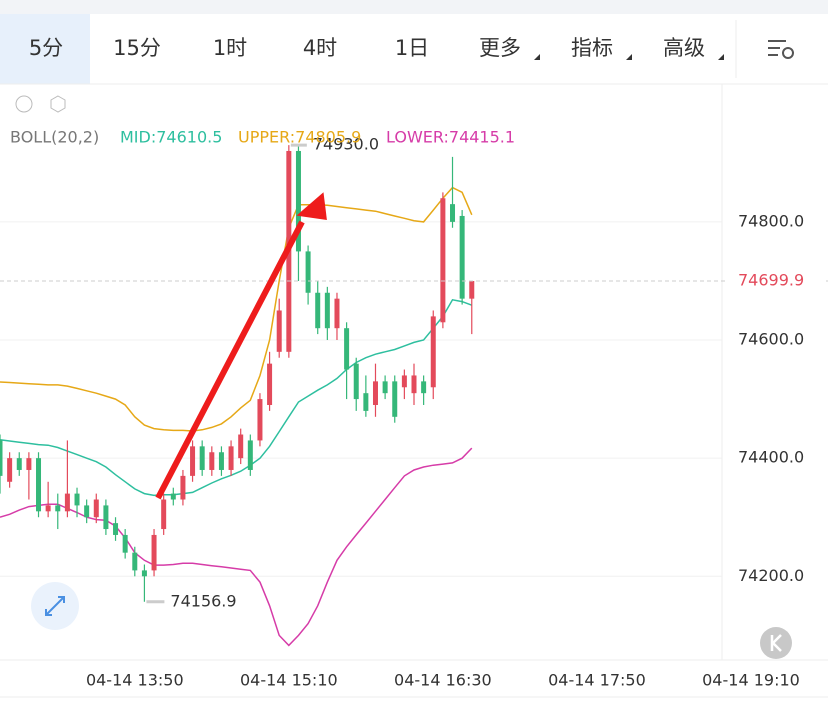 The height and width of the screenshot is (716, 828). What do you see at coordinates (771, 457) in the screenshot?
I see `y-tick-label: 74400.0` at bounding box center [771, 457].